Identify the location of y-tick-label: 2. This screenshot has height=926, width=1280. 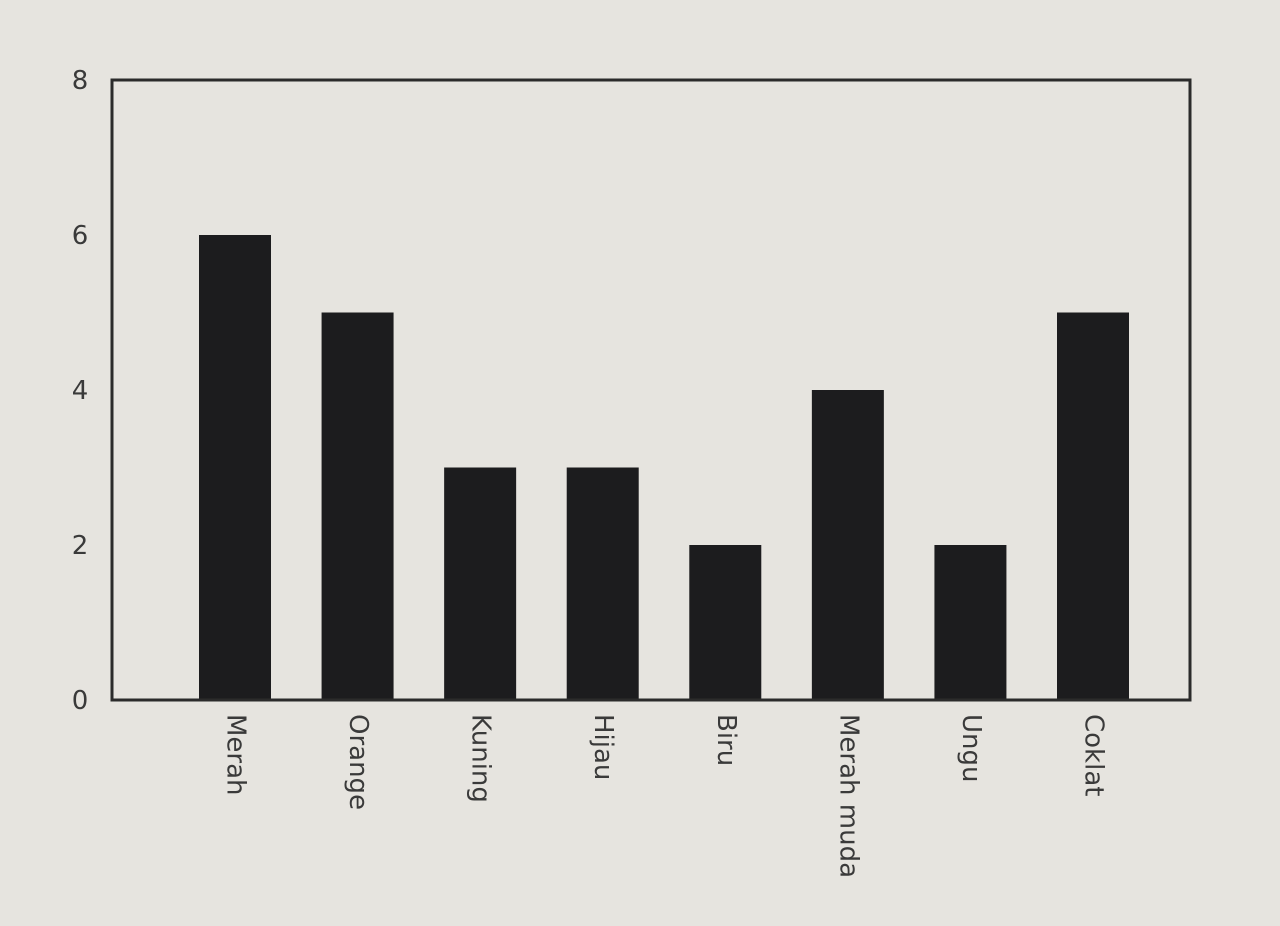
(80, 546).